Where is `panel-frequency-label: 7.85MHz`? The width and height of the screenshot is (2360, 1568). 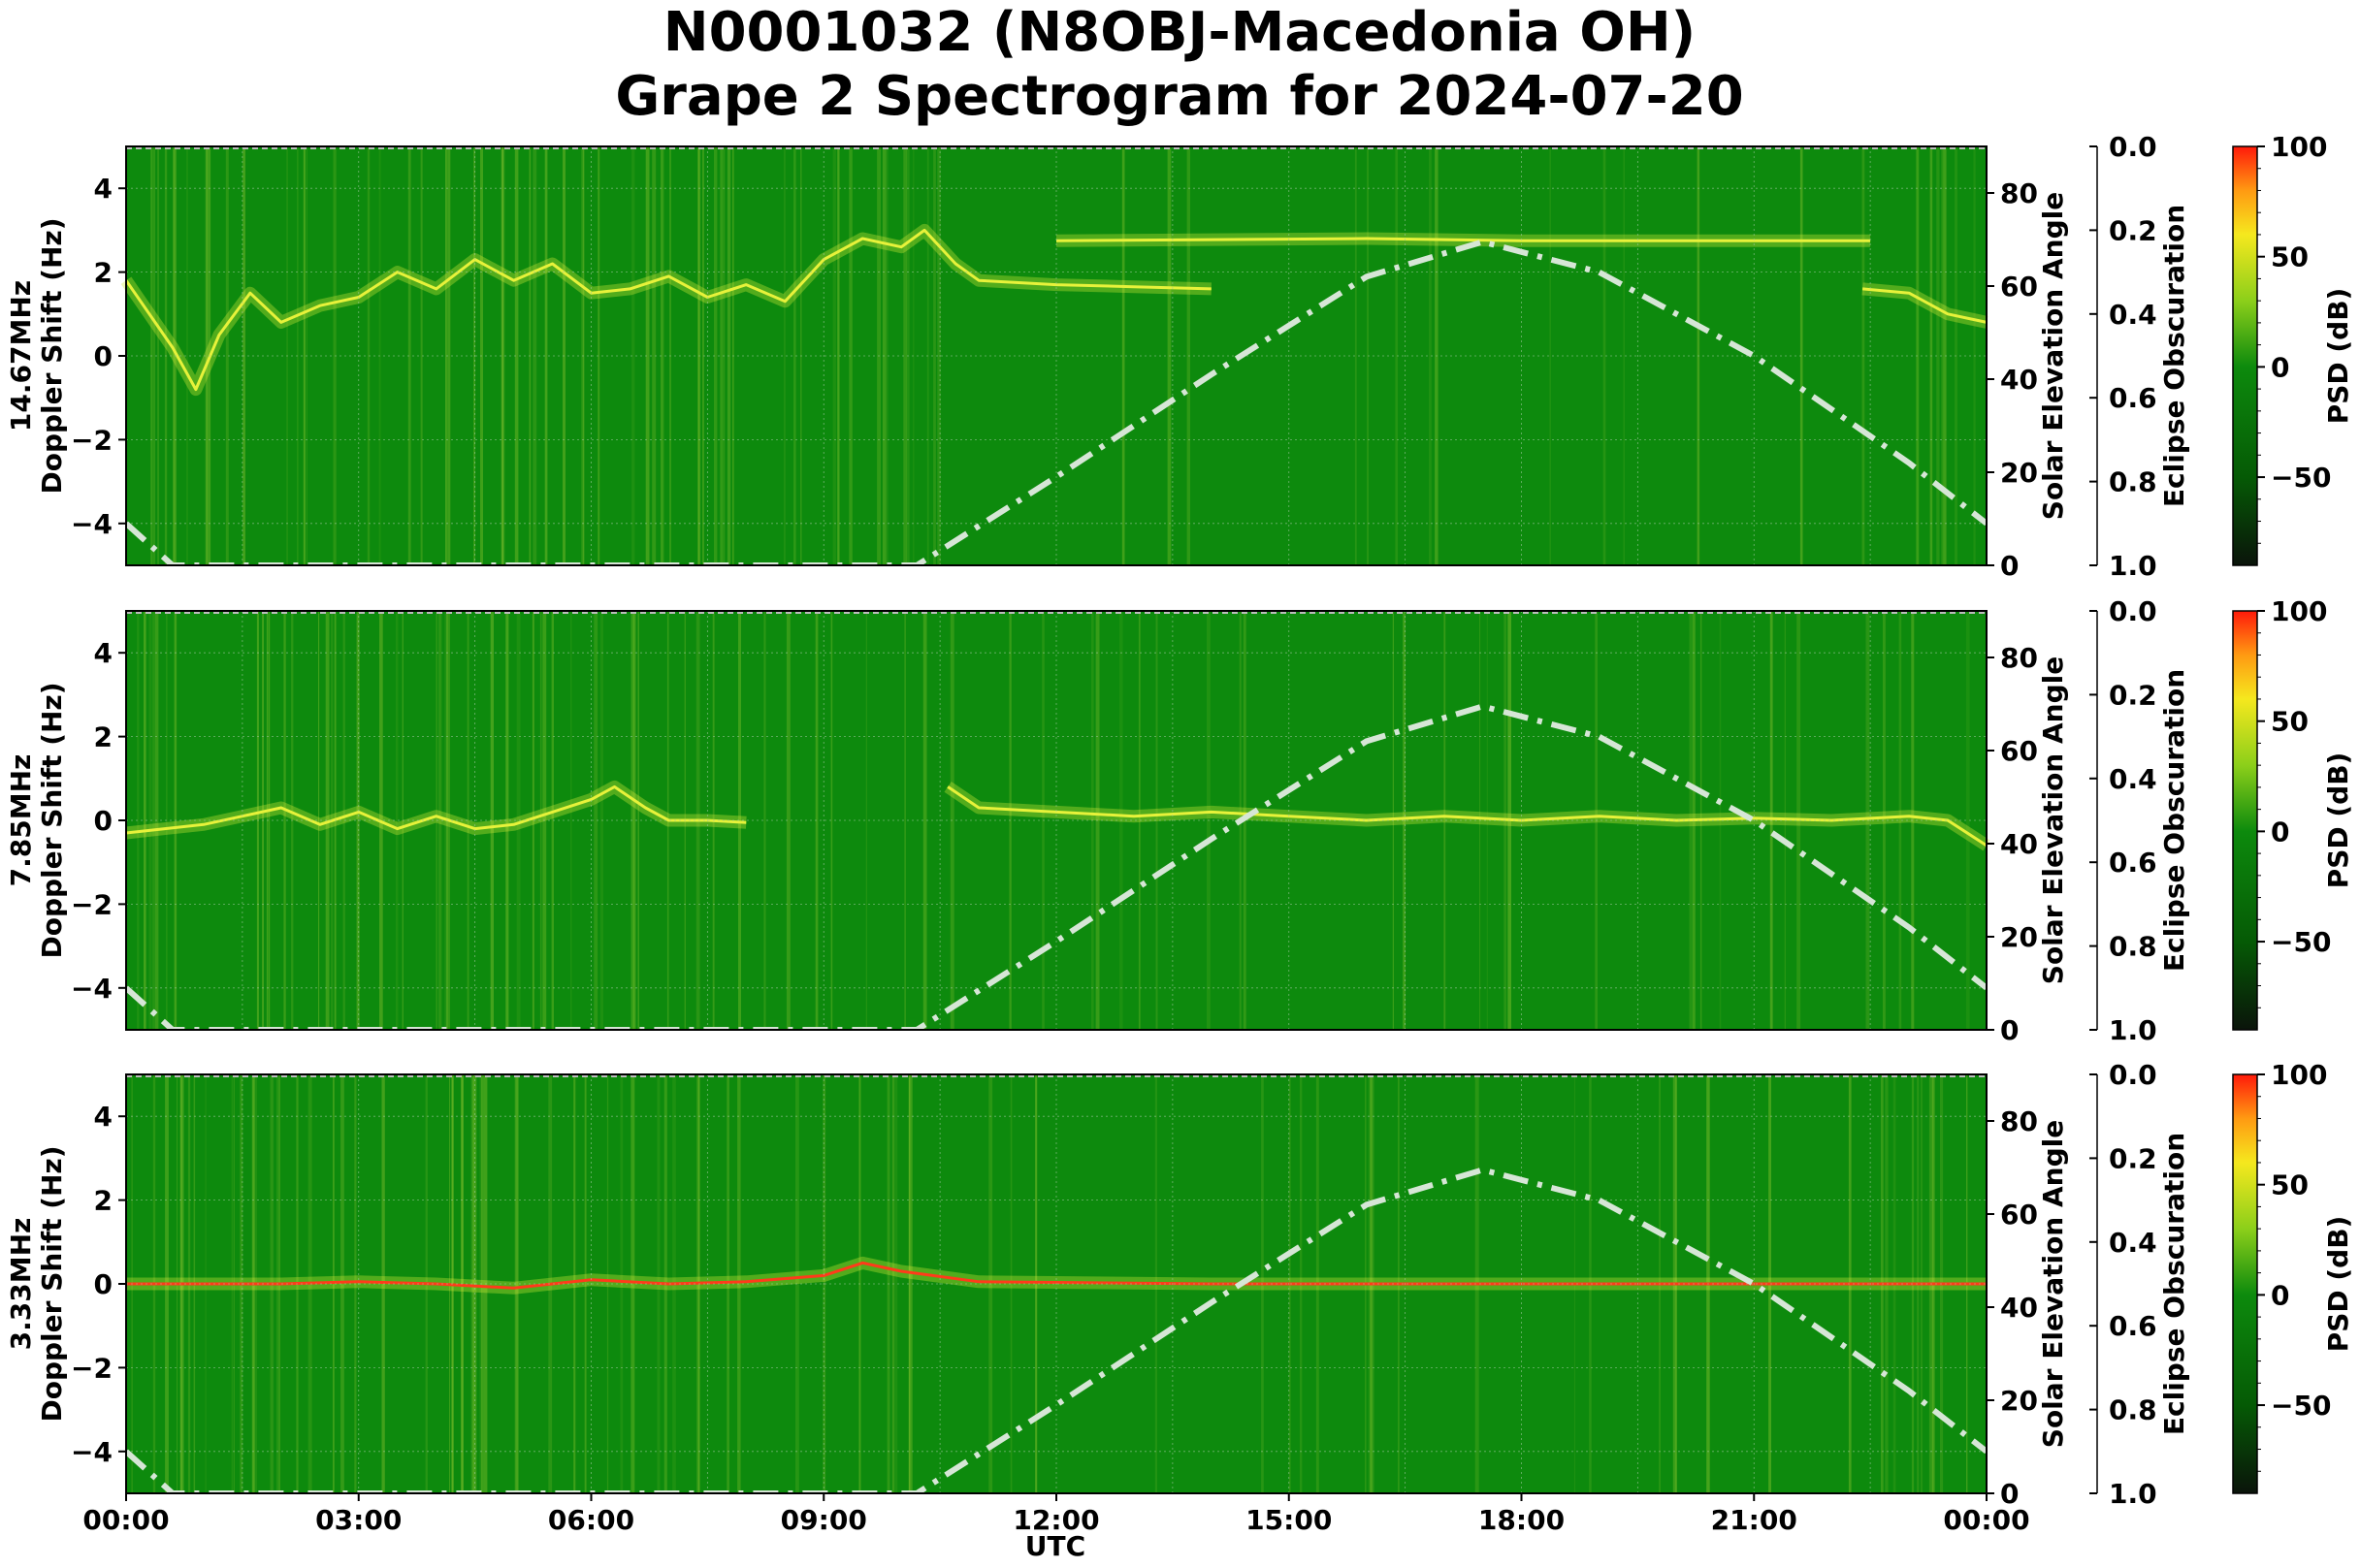
panel-frequency-label: 7.85MHz is located at coordinates (21, 820).